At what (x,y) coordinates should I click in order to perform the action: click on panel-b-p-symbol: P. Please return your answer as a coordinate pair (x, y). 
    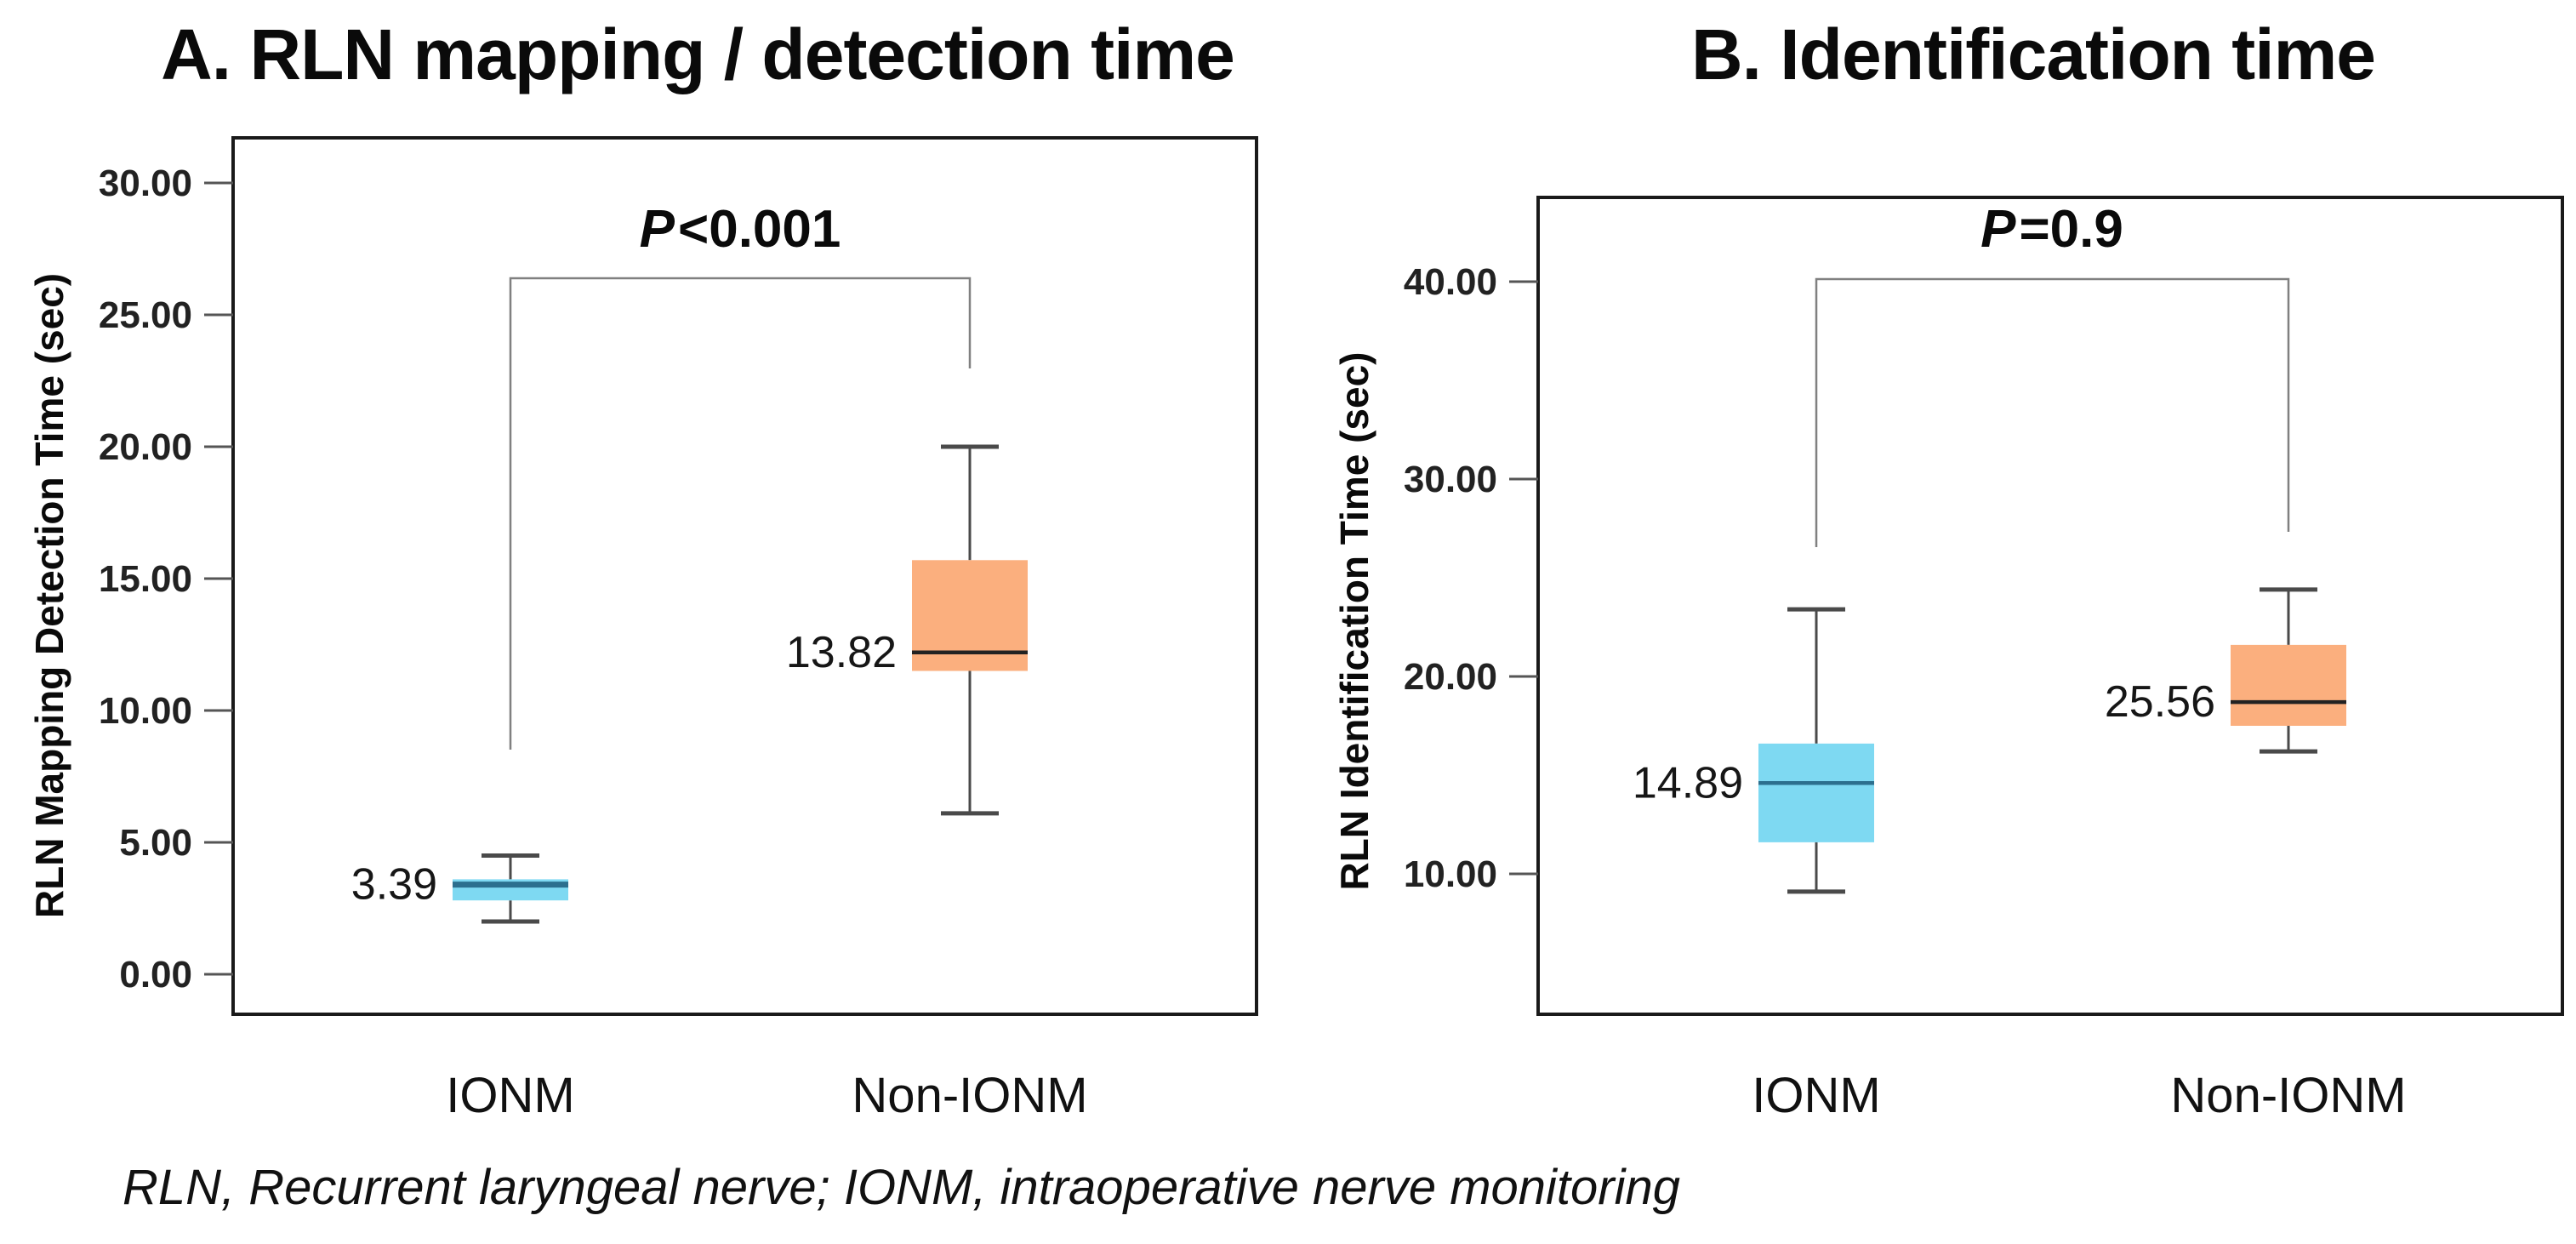
    Looking at the image, I should click on (1998, 229).